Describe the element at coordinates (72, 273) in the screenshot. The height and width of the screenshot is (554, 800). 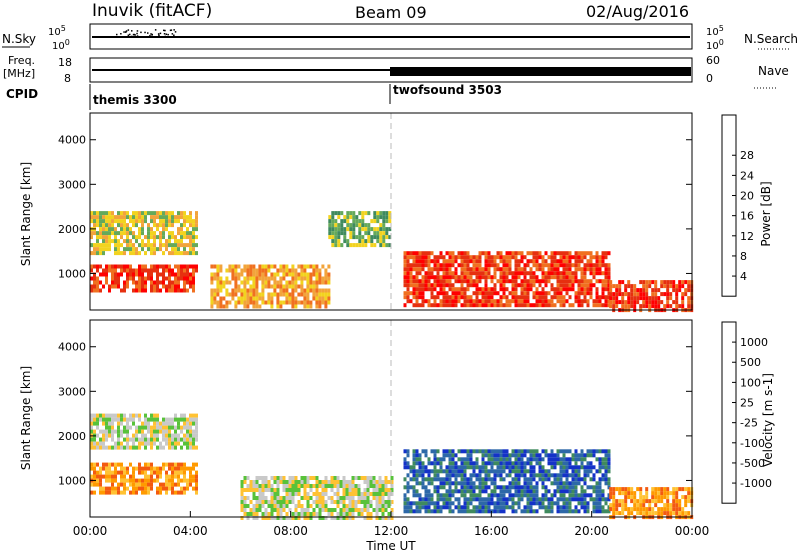
I see `y-tick-label: 1000` at that location.